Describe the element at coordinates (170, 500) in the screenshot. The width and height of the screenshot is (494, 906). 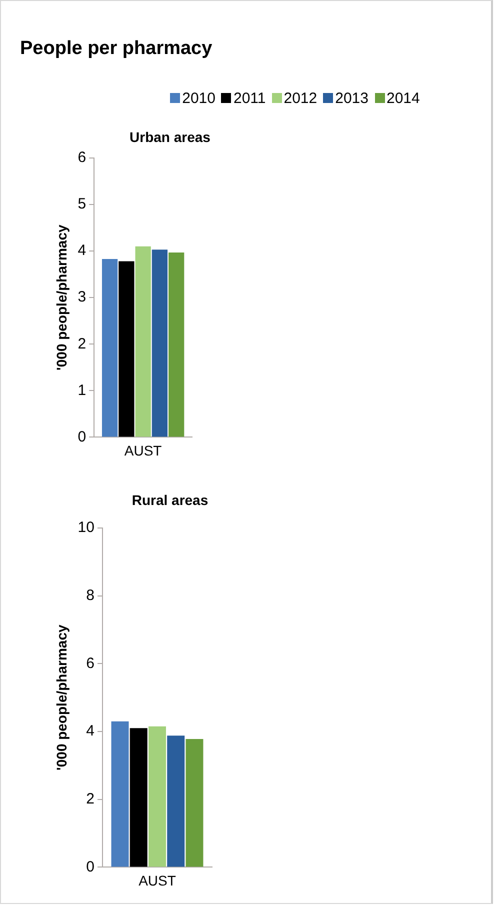
I see `chart-title: Rural areas` at that location.